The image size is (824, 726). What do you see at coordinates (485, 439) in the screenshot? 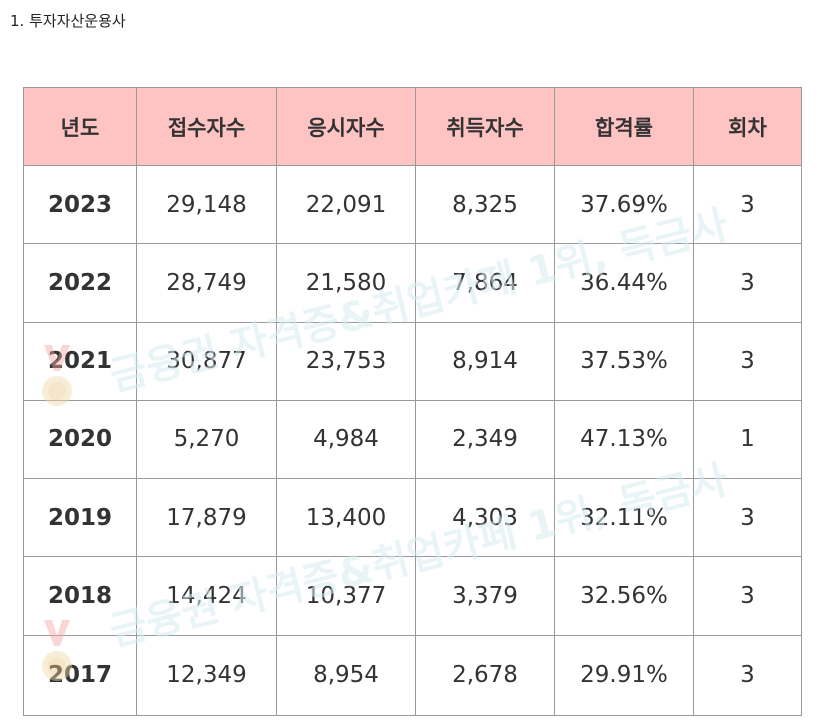
I see `cell-passers: 2,349` at bounding box center [485, 439].